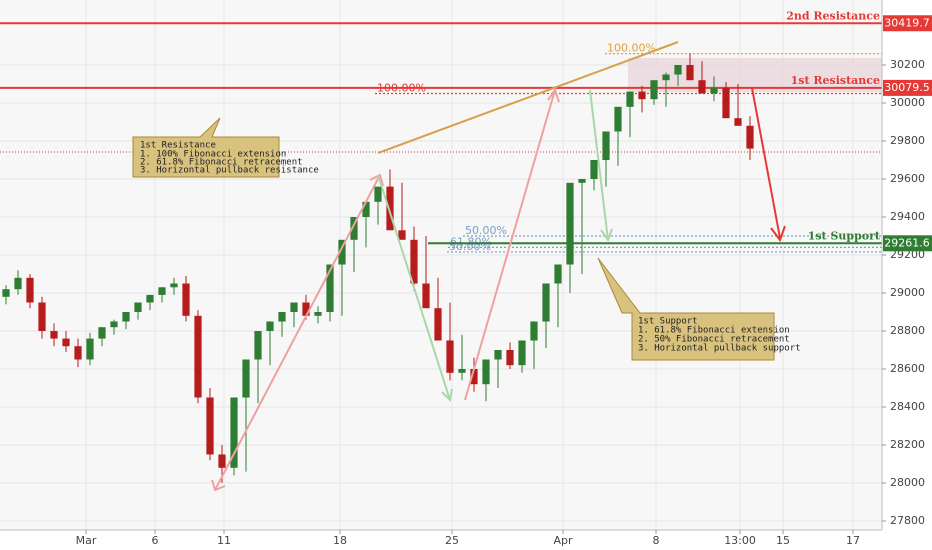 This screenshot has width=932, height=550. Describe the element at coordinates (844, 235) in the screenshot. I see `level-name: 1st Support` at that location.